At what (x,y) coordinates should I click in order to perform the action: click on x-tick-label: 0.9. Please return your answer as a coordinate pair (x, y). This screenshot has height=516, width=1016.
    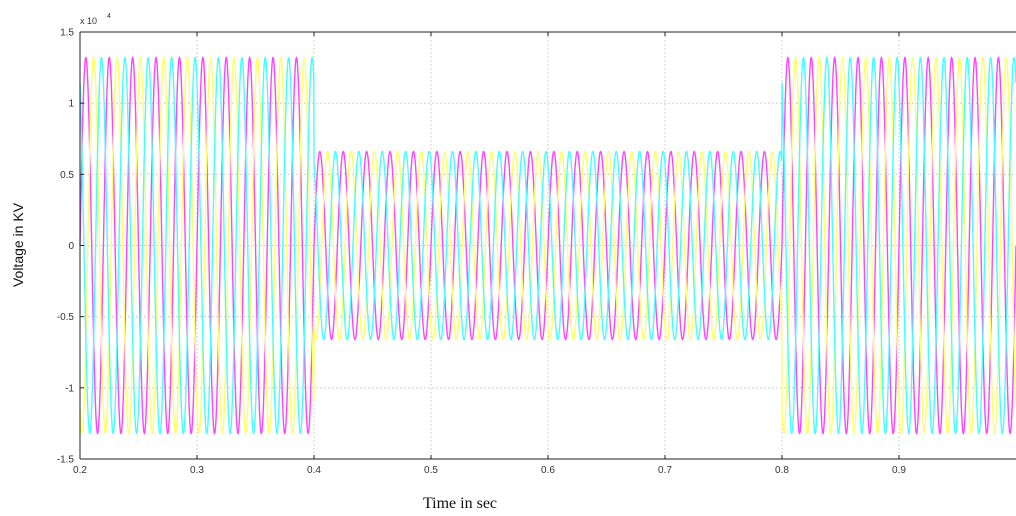
    Looking at the image, I should click on (899, 470).